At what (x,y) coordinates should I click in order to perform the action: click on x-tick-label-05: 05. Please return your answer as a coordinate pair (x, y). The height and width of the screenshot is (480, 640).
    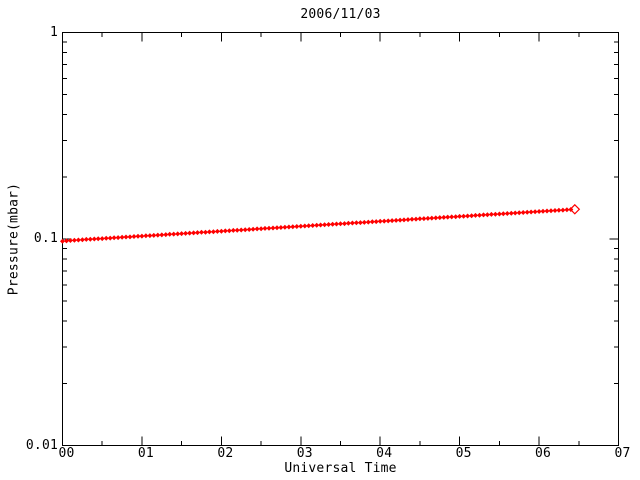
    Looking at the image, I should click on (463, 453).